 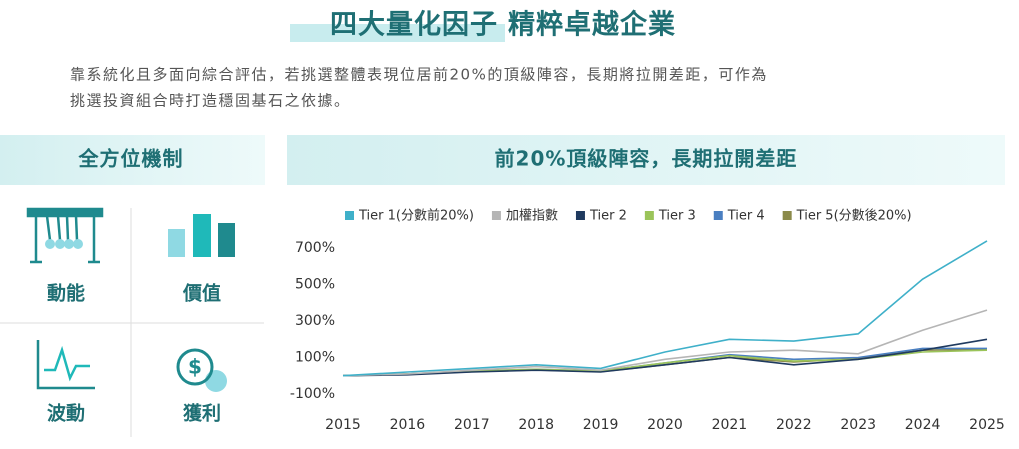 I want to click on legend-label: Tier 2, so click(x=608, y=216).